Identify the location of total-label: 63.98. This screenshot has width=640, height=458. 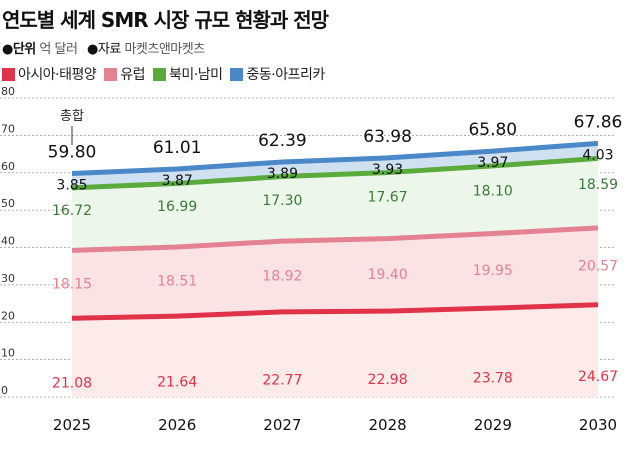
(387, 137).